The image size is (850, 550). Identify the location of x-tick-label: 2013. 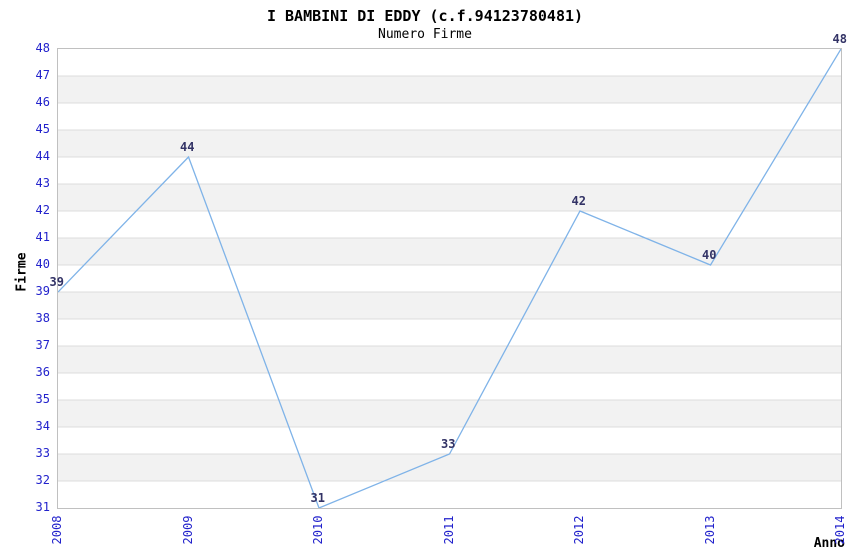
(709, 530).